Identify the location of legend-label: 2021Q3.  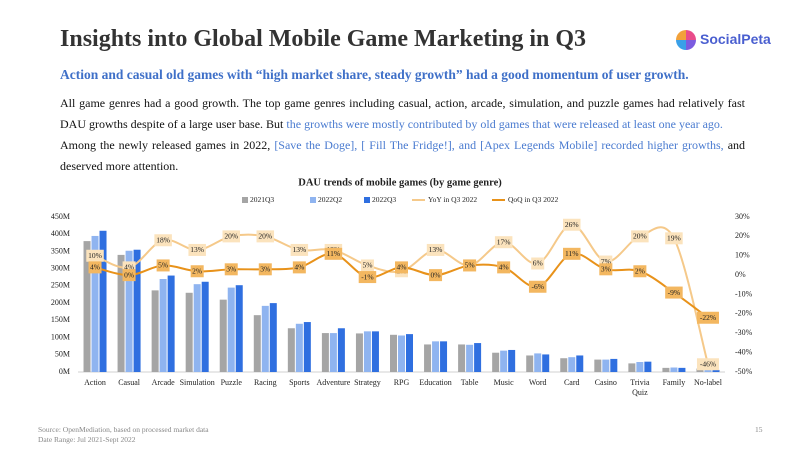
(262, 199).